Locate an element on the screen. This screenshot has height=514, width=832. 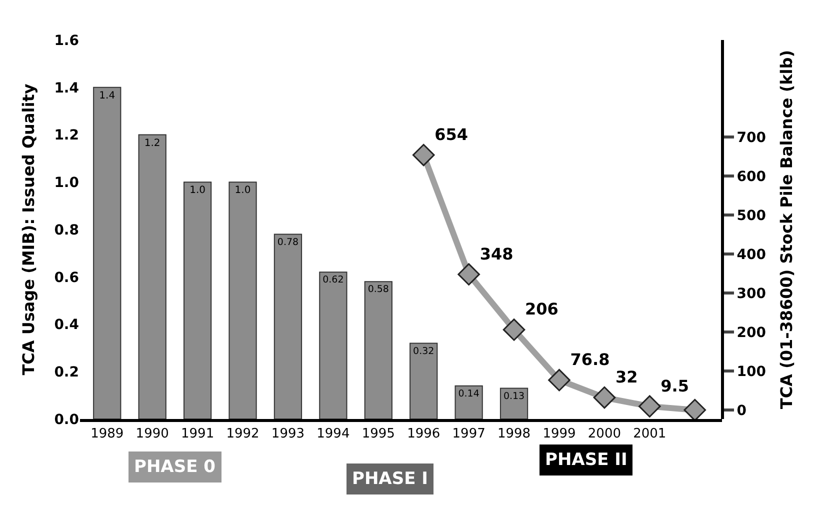
data-label: 0.13 is located at coordinates (514, 396).